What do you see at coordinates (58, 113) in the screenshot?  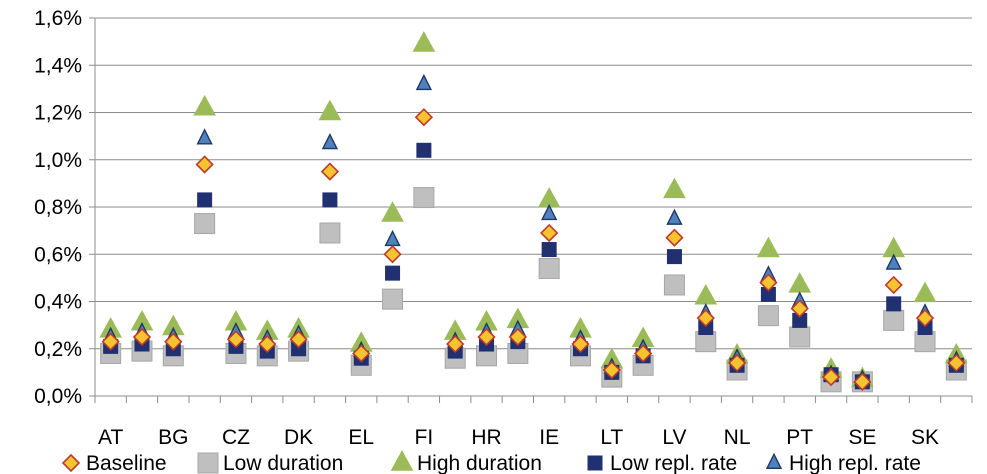 I see `y-tick-label: 1,2%` at bounding box center [58, 113].